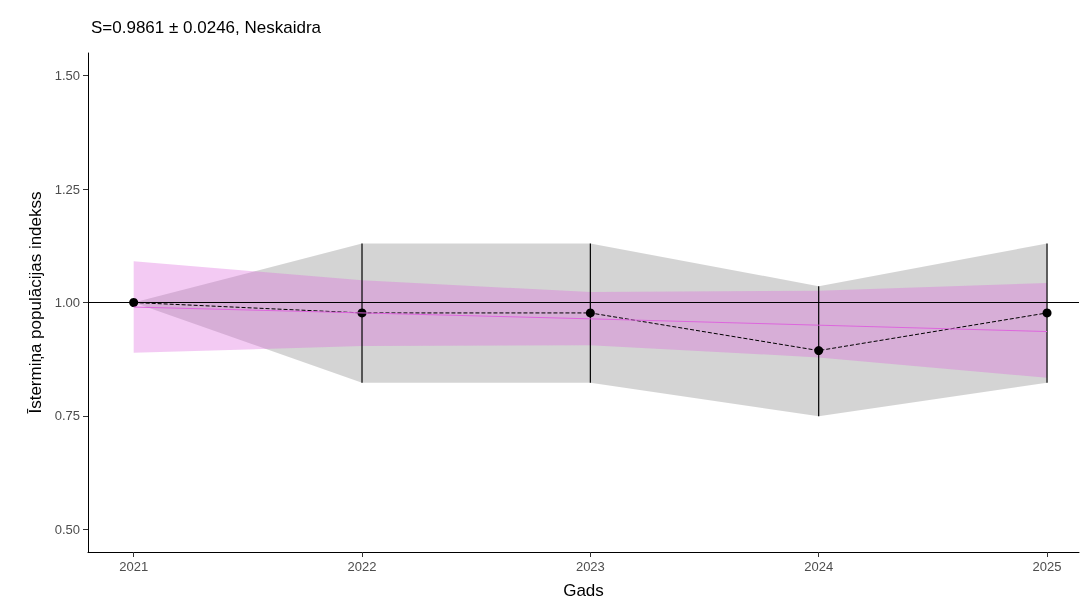 This screenshot has height=614, width=1089. What do you see at coordinates (819, 566) in the screenshot?
I see `x-tick-label: 2024` at bounding box center [819, 566].